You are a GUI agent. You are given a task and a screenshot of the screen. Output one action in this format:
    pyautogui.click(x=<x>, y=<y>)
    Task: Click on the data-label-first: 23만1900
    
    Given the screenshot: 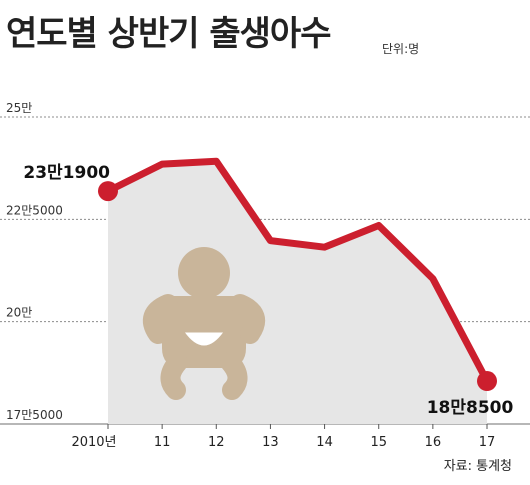 What is the action you would take?
    pyautogui.click(x=66, y=173)
    